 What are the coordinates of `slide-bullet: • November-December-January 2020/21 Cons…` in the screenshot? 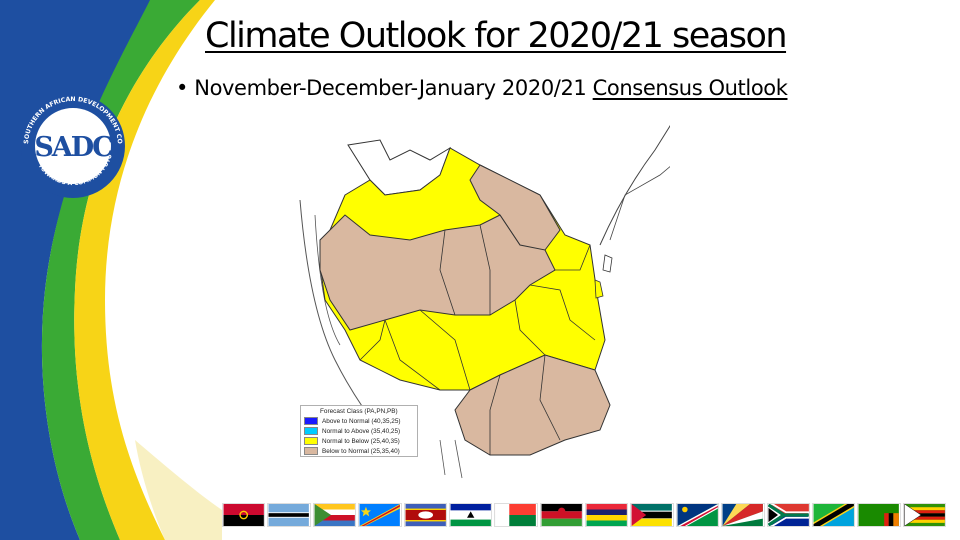 It's located at (482, 88).